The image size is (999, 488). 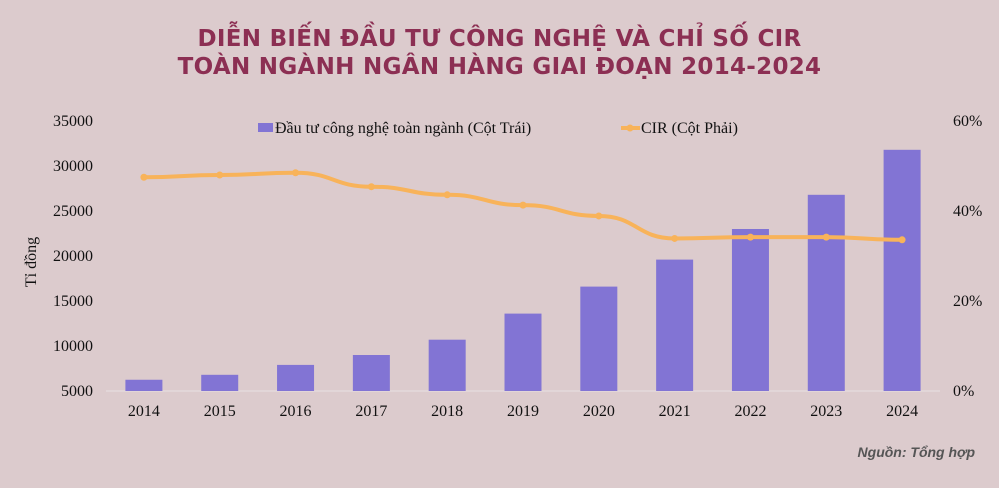 What do you see at coordinates (826, 411) in the screenshot?
I see `x-tick-label: 2023` at bounding box center [826, 411].